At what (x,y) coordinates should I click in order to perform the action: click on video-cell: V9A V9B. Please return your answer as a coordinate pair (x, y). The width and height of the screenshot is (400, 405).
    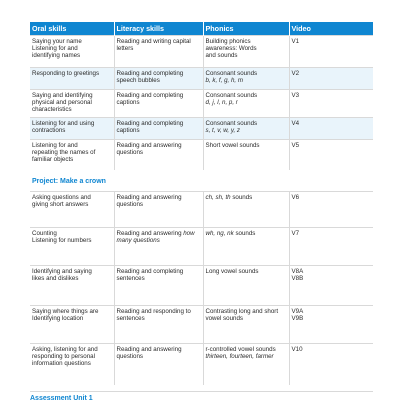
    Looking at the image, I should click on (331, 324).